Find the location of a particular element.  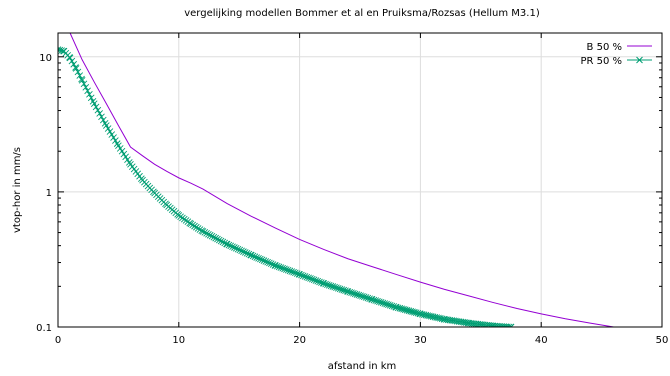

legend-label-0: B 50 % is located at coordinates (604, 47).